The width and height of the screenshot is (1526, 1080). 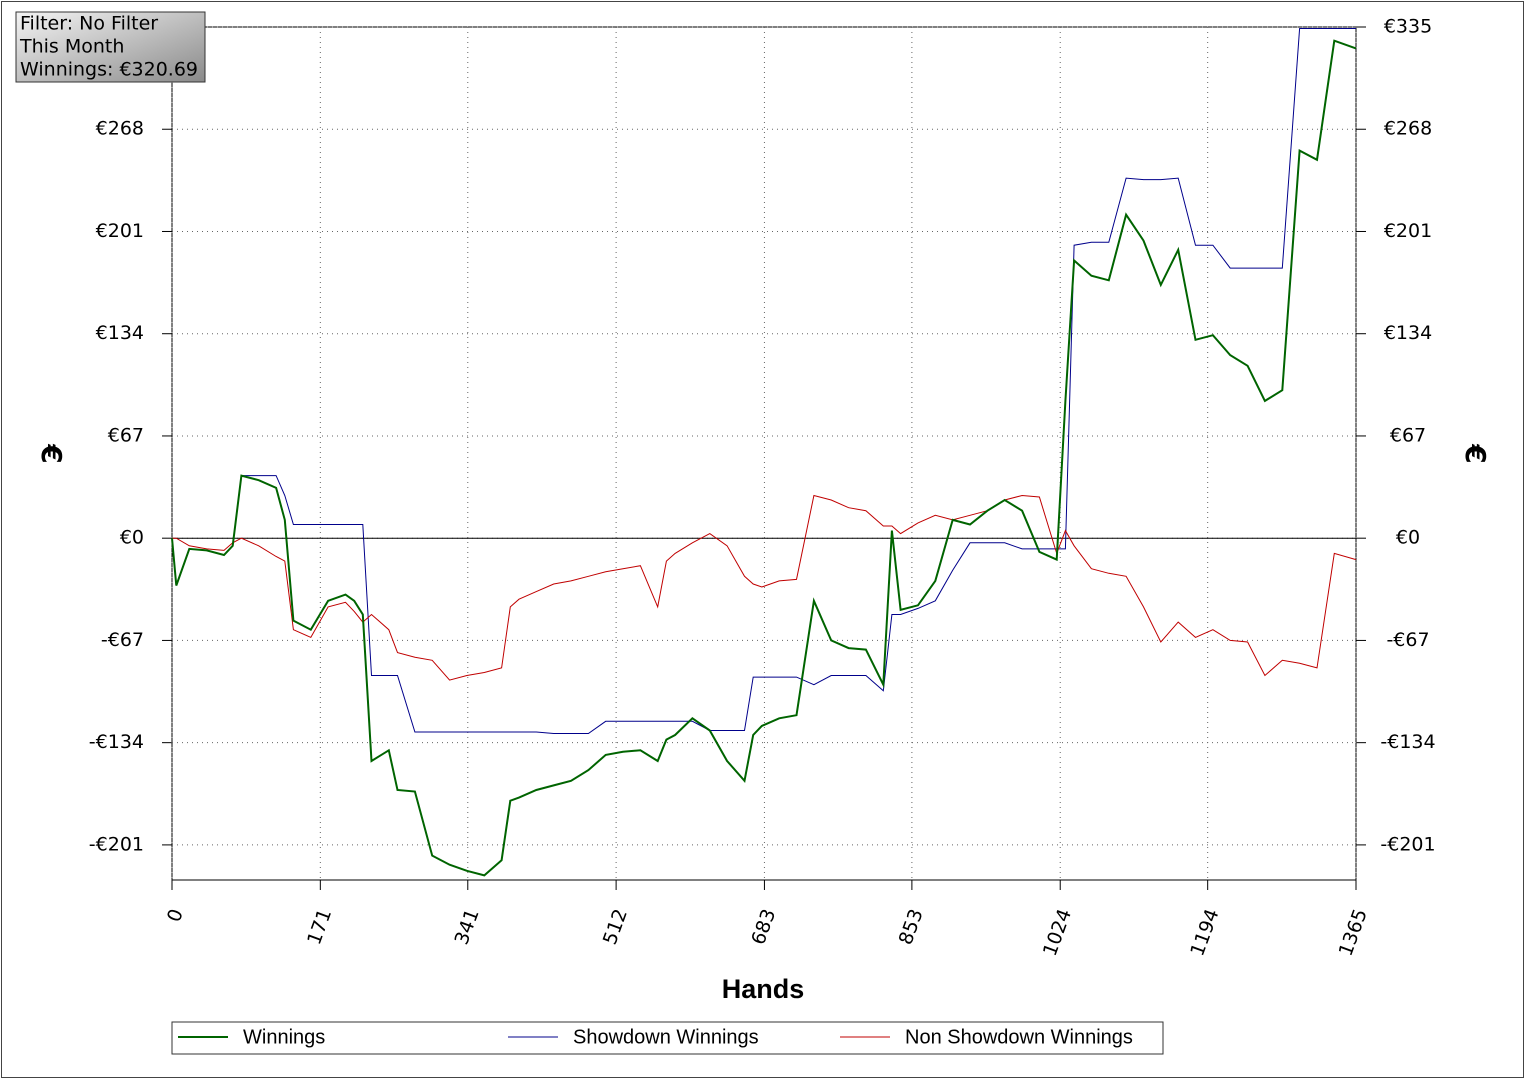 I want to click on info-text: Winnings: €320.69, so click(x=109, y=70).